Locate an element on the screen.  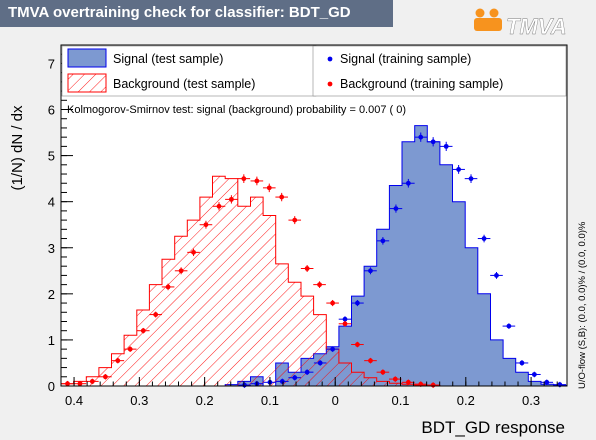
x-tick-label: 0 is located at coordinates (335, 400).